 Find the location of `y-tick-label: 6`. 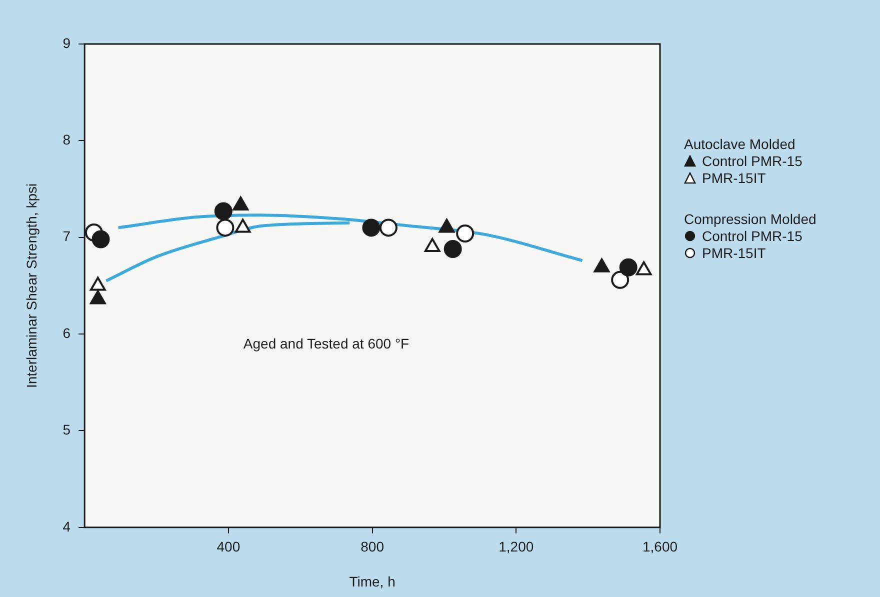

y-tick-label: 6 is located at coordinates (66, 332).